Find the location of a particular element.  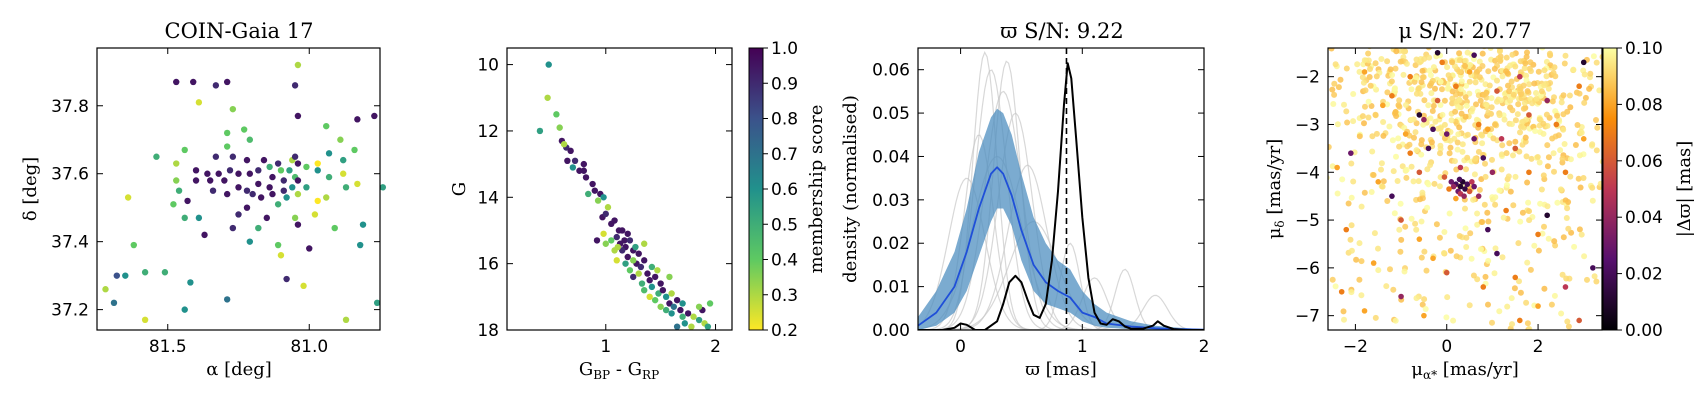

y-tick-label: 10 is located at coordinates (488, 66).